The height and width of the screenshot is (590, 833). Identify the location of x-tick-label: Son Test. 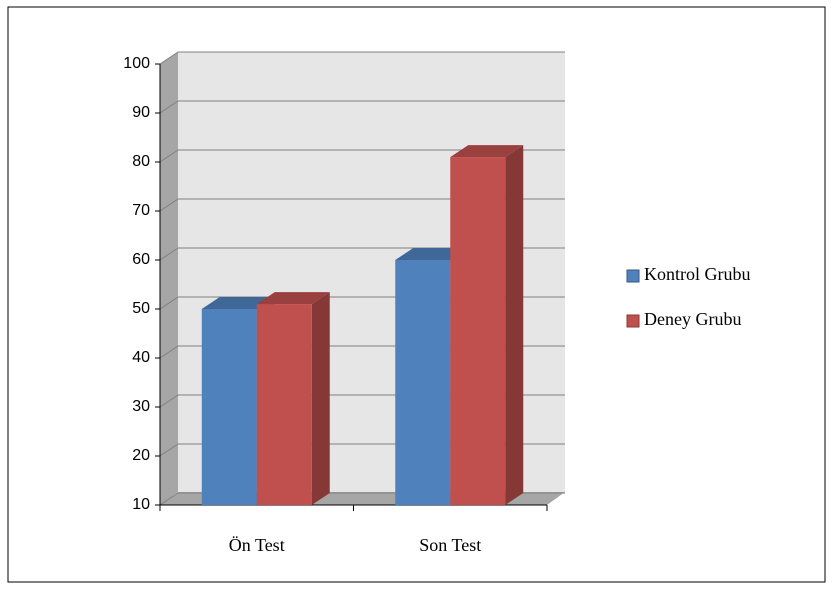
(450, 545).